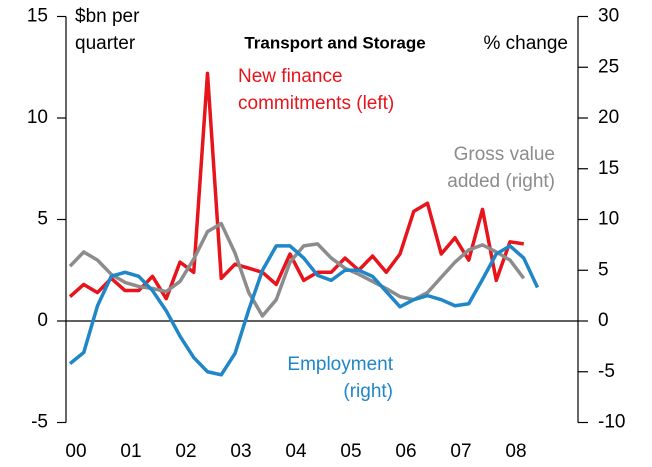 The height and width of the screenshot is (467, 652). What do you see at coordinates (130, 451) in the screenshot?
I see `x-tick-label: 01` at bounding box center [130, 451].